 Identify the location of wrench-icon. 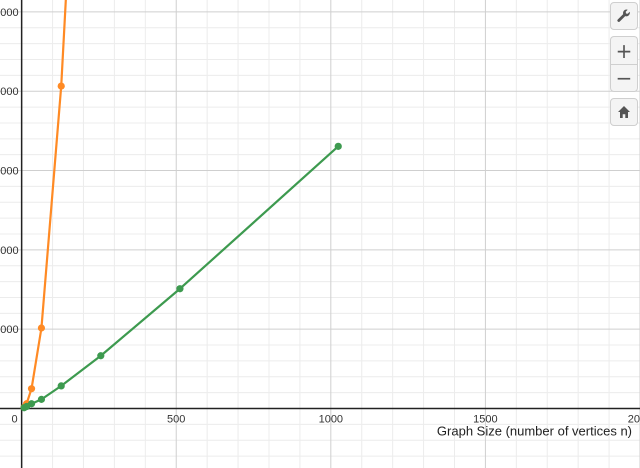
(623, 15).